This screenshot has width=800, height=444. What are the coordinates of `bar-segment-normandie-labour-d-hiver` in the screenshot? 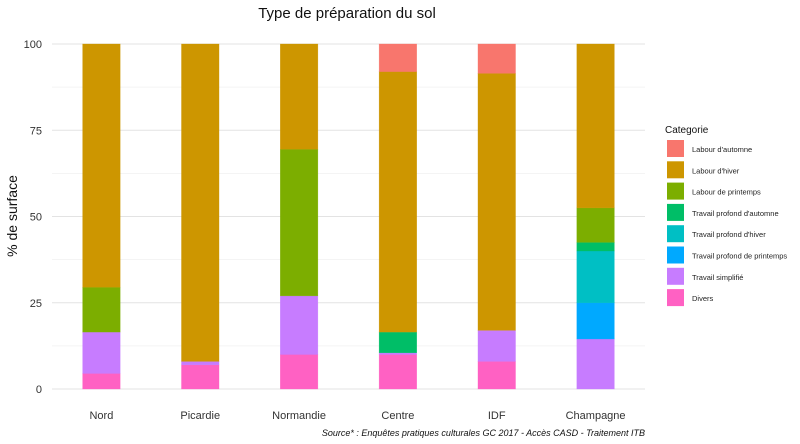 It's located at (299, 96).